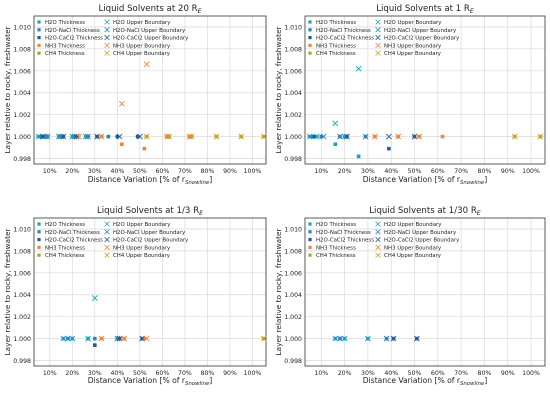  I want to click on x-tick-label: 90%, so click(230, 171).